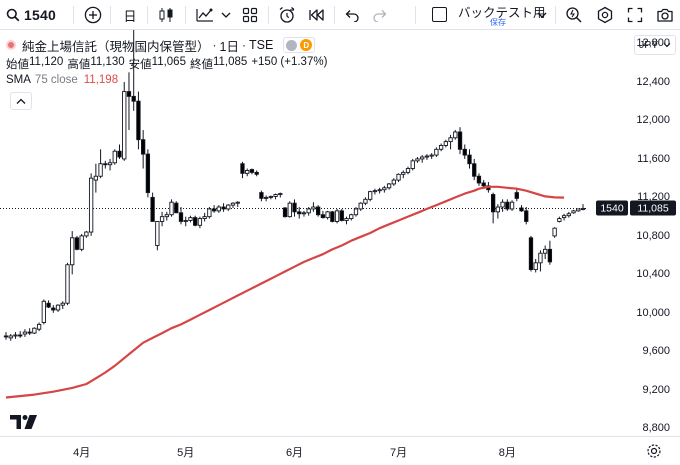 Image resolution: width=680 pixels, height=465 pixels. What do you see at coordinates (18, 80) in the screenshot?
I see `sma-label: SMA` at bounding box center [18, 80].